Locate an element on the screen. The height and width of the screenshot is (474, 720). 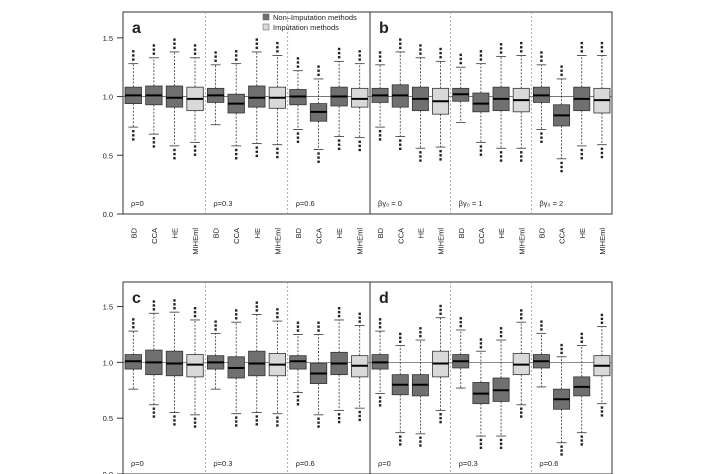
panel-frame is located at coordinates (491, 377).